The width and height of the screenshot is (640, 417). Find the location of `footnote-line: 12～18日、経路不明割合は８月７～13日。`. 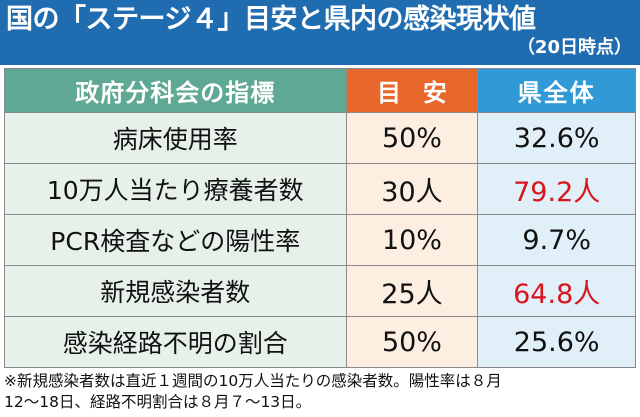

footnote-line: 12～18日、経路不明割合は８月７～13日。 is located at coordinates (158, 402).